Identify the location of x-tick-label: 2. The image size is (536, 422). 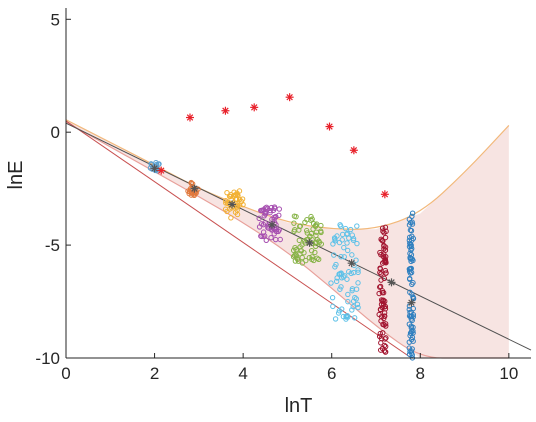
(154, 373).